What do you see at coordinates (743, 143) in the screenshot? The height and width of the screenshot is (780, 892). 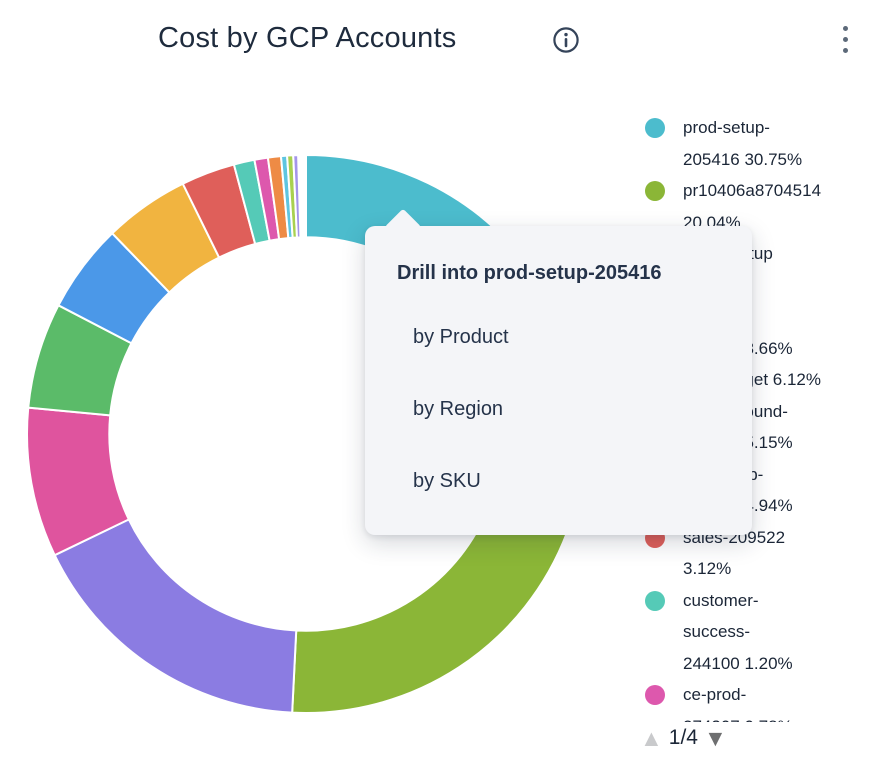 I see `legend-item-label: prod-setup- 205416 30.75%` at bounding box center [743, 143].